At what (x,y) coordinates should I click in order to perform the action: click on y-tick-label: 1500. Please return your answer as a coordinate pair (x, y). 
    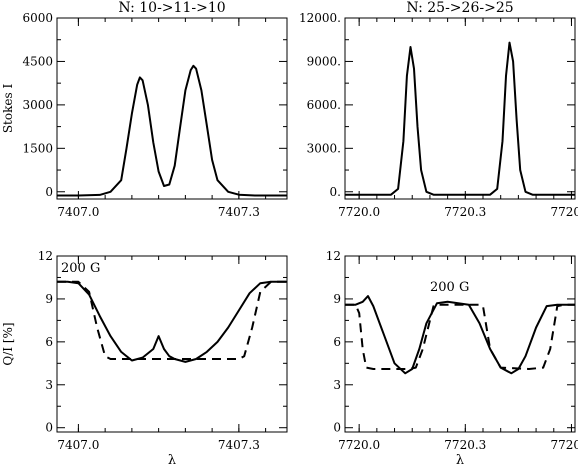
    Looking at the image, I should click on (37, 148).